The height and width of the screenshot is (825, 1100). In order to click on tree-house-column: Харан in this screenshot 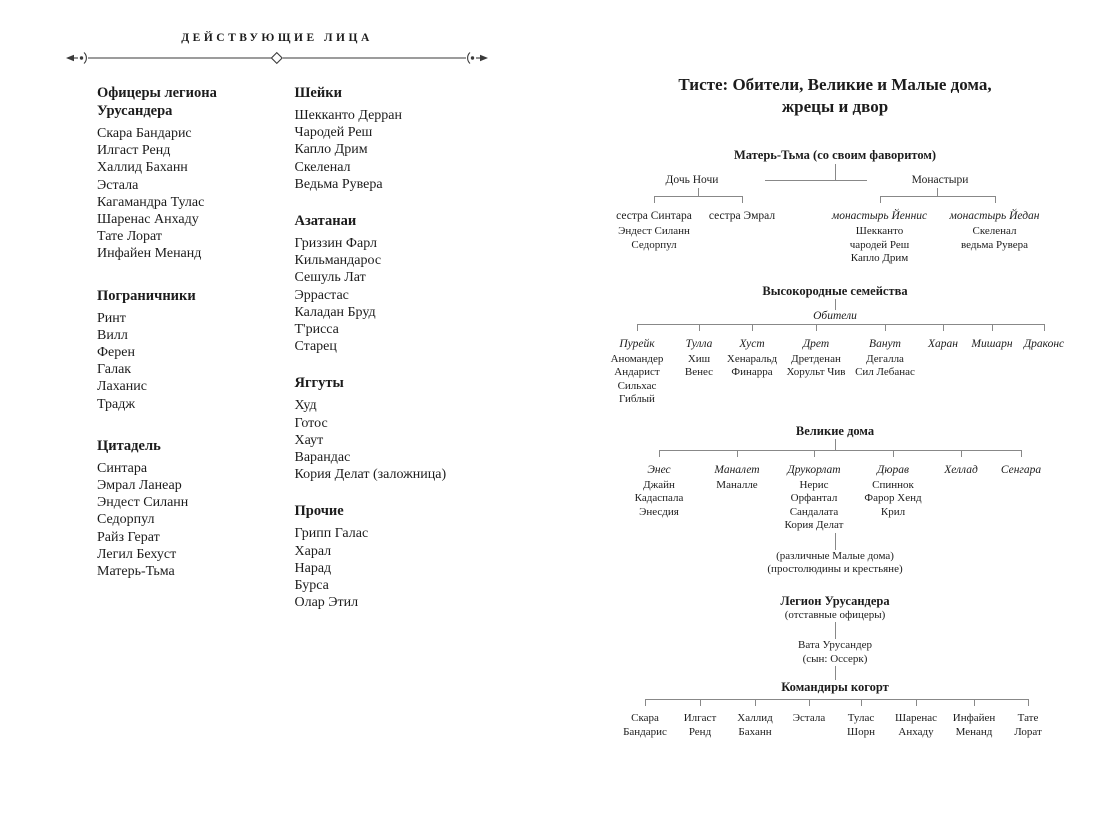, I will do `click(943, 365)`.